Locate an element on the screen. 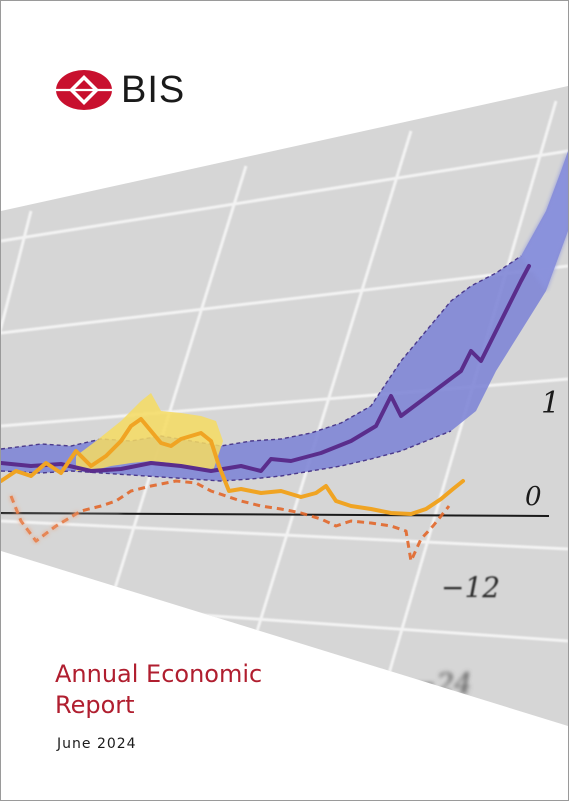  report-title: Annual Economic Report is located at coordinates (158, 690).